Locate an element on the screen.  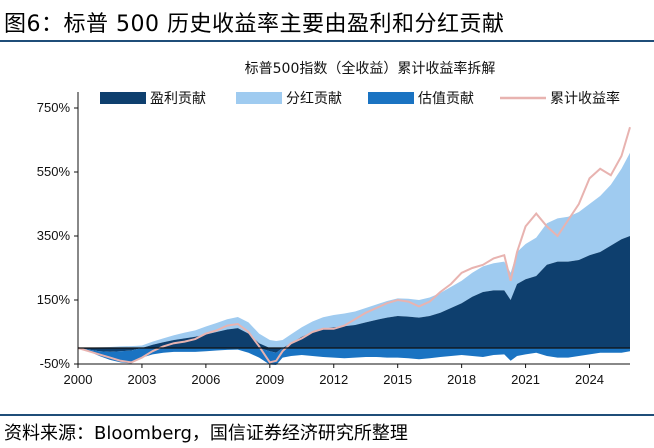
x-tick-label: 2003 is located at coordinates (141, 379).